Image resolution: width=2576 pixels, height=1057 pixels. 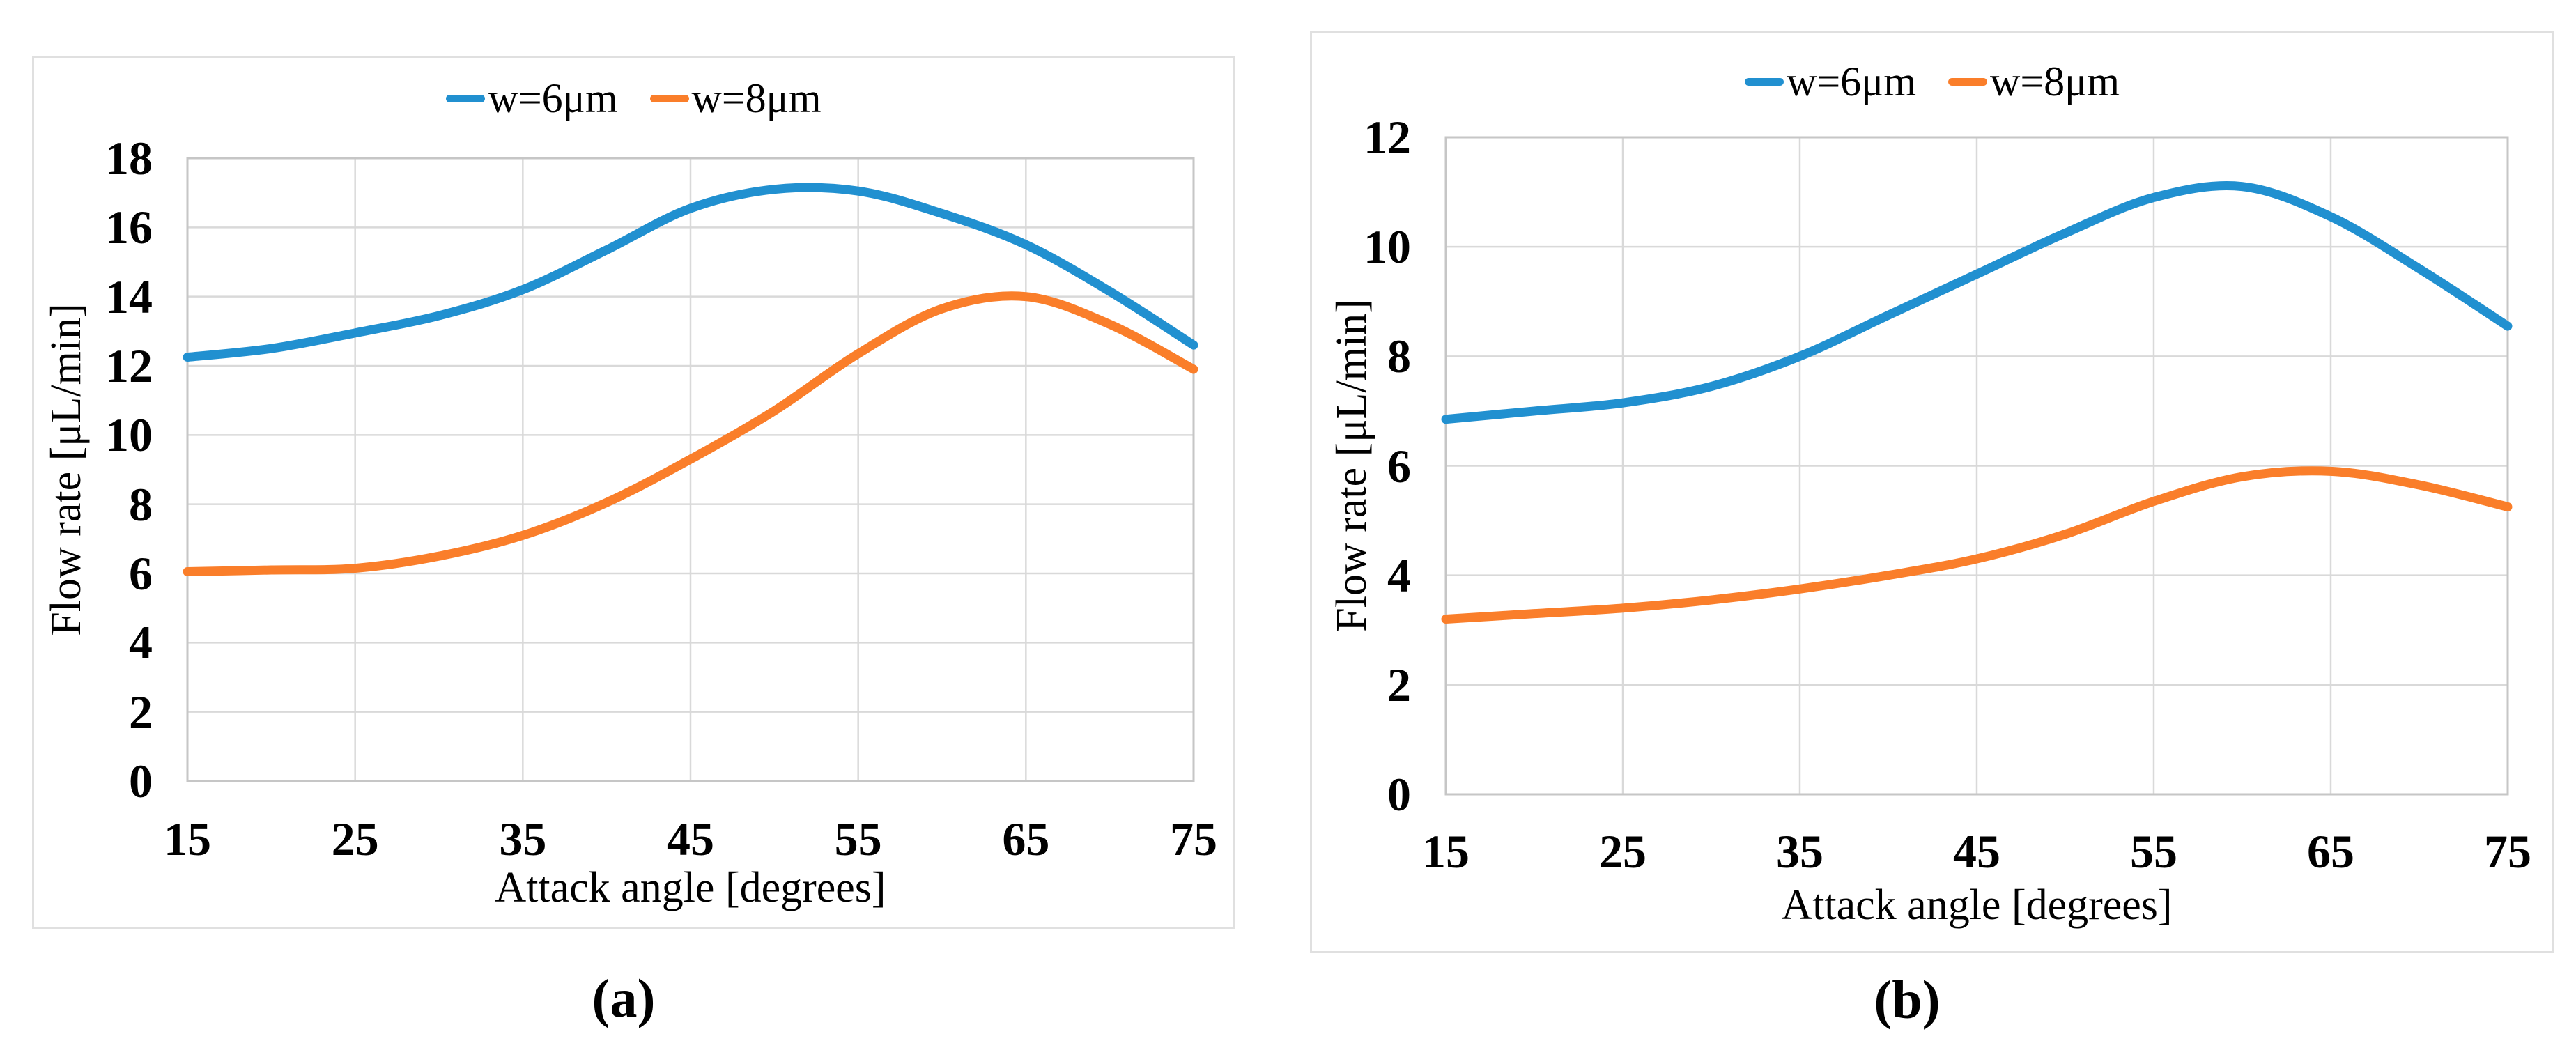 What do you see at coordinates (1907, 999) in the screenshot?
I see `subfigure-caption-b: (b)` at bounding box center [1907, 999].